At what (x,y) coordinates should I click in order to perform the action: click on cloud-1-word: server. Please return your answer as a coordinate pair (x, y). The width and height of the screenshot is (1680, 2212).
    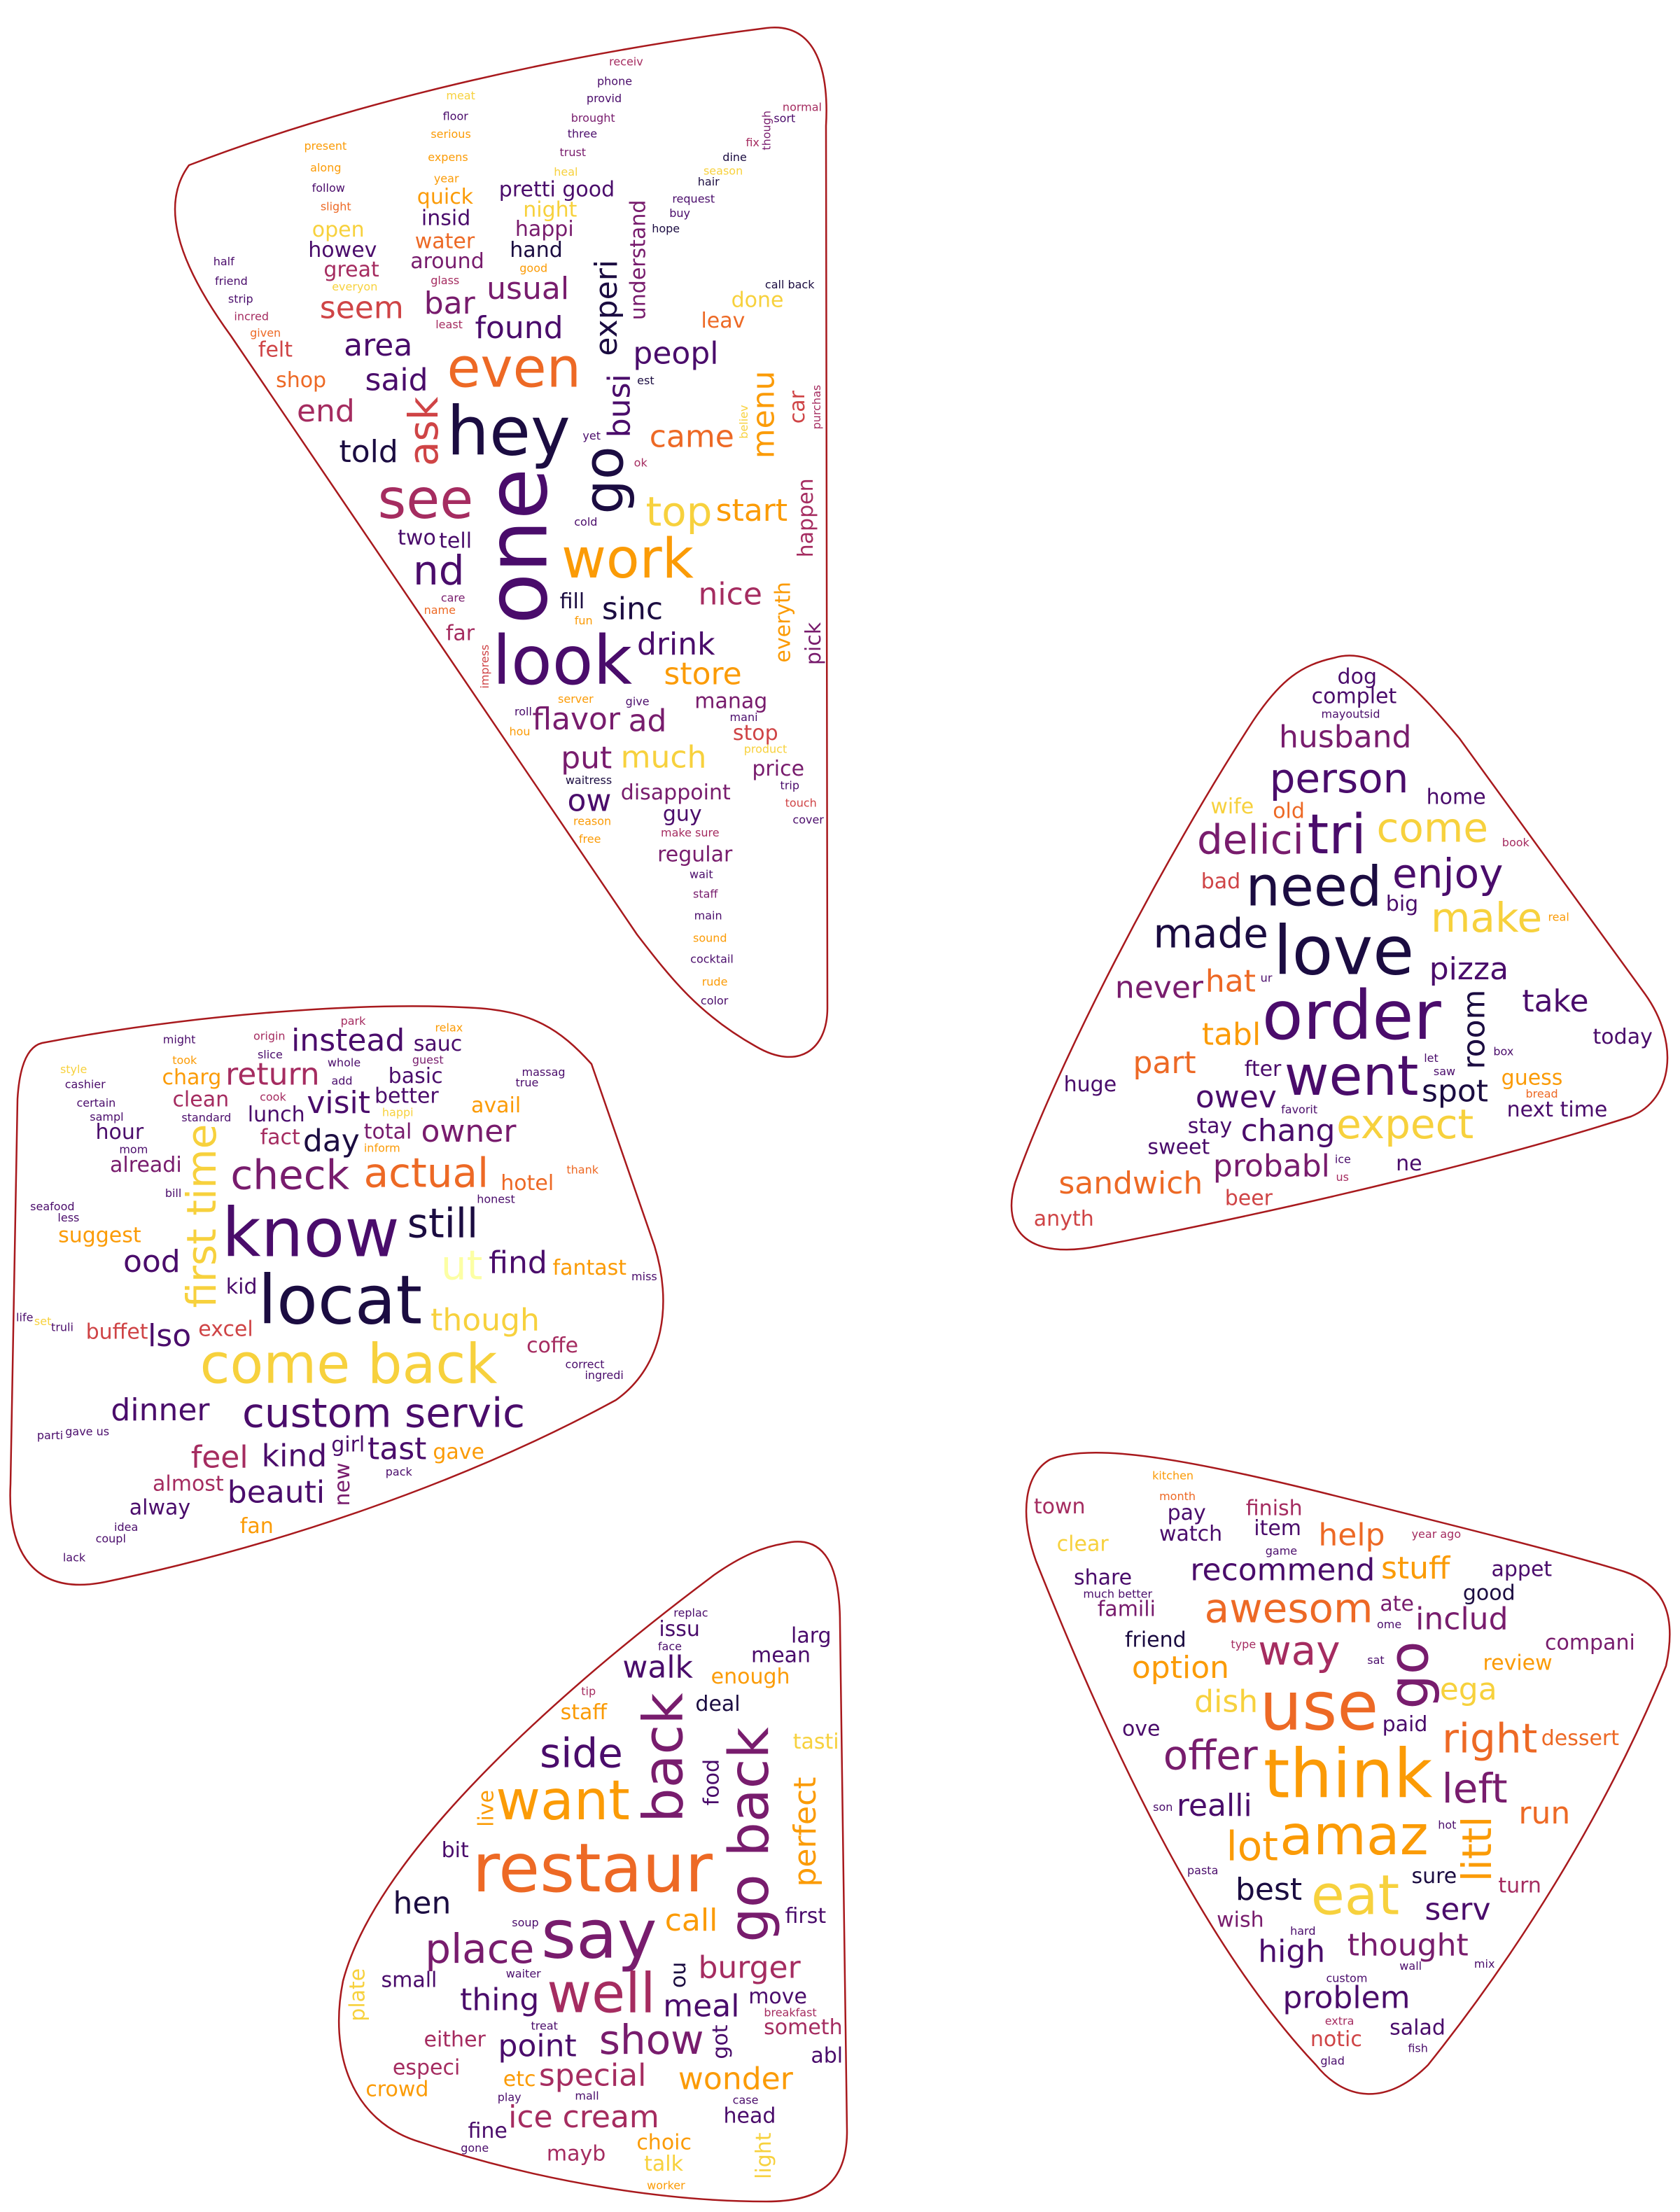
    Looking at the image, I should click on (576, 699).